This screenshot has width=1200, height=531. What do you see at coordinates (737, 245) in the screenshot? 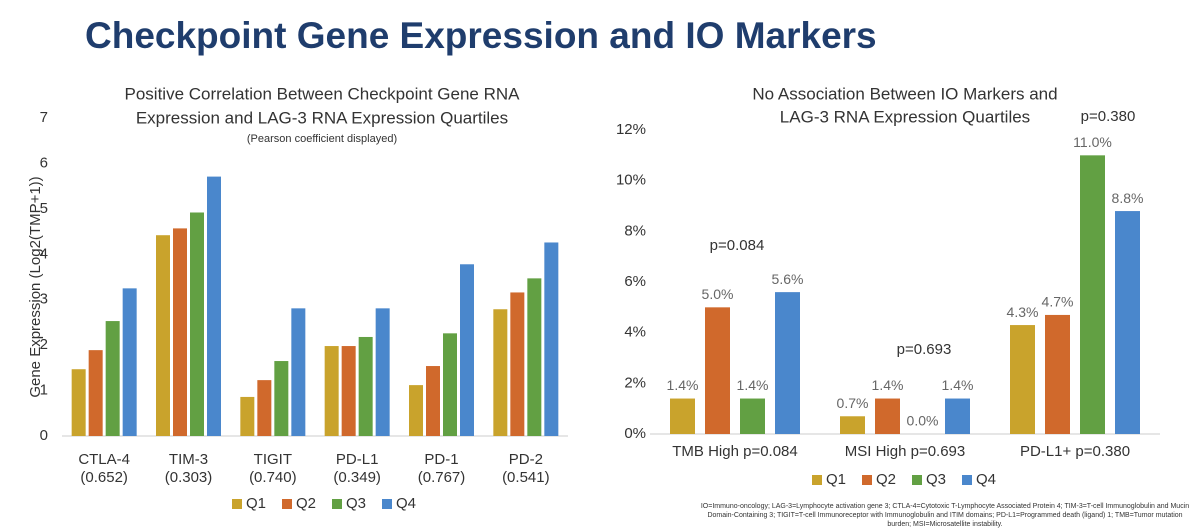
I see `annotation: p=0.084` at bounding box center [737, 245].